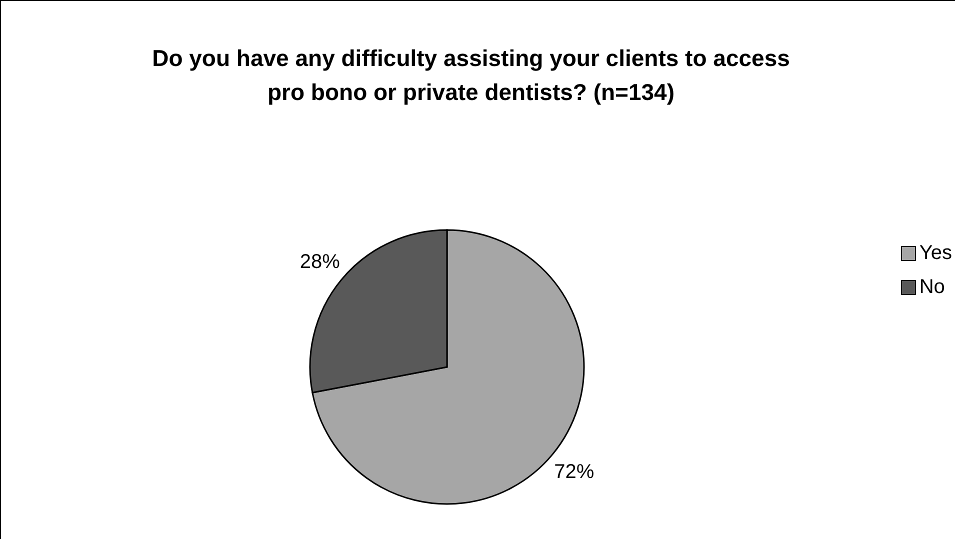  What do you see at coordinates (935, 253) in the screenshot?
I see `legend-label: Yes` at bounding box center [935, 253].